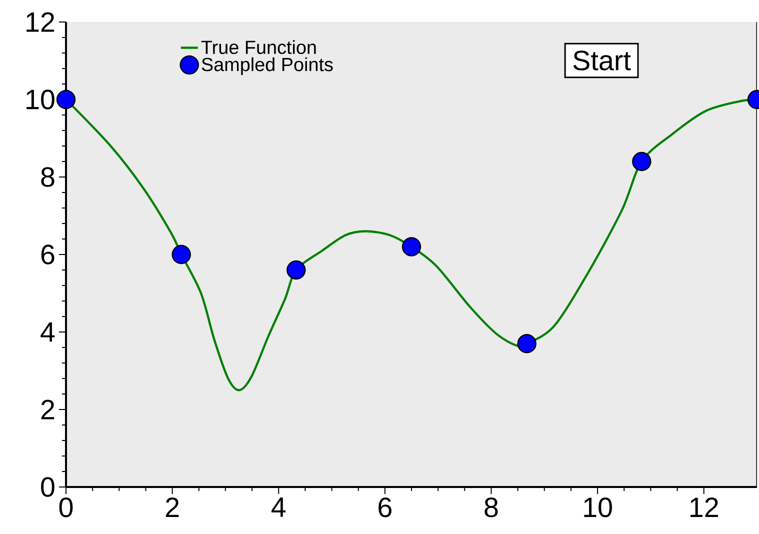 This screenshot has height=534, width=759. I want to click on legend-label: True Function, so click(258, 47).